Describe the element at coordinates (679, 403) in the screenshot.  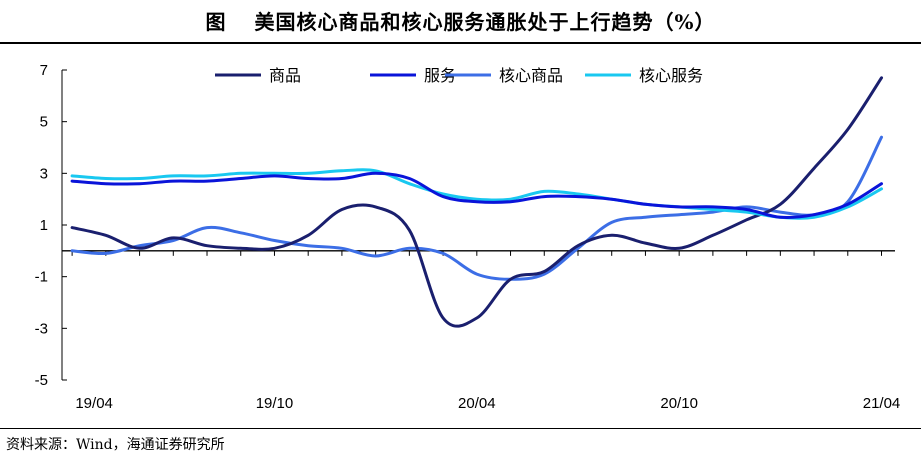
I see `x-tick-label: 20/10` at that location.